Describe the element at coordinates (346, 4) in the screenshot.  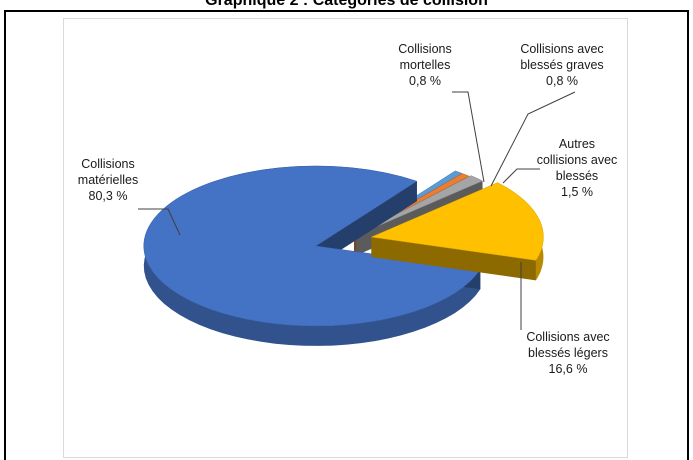
I see `figure-title: Graphique 2 : Catégories de collision` at that location.